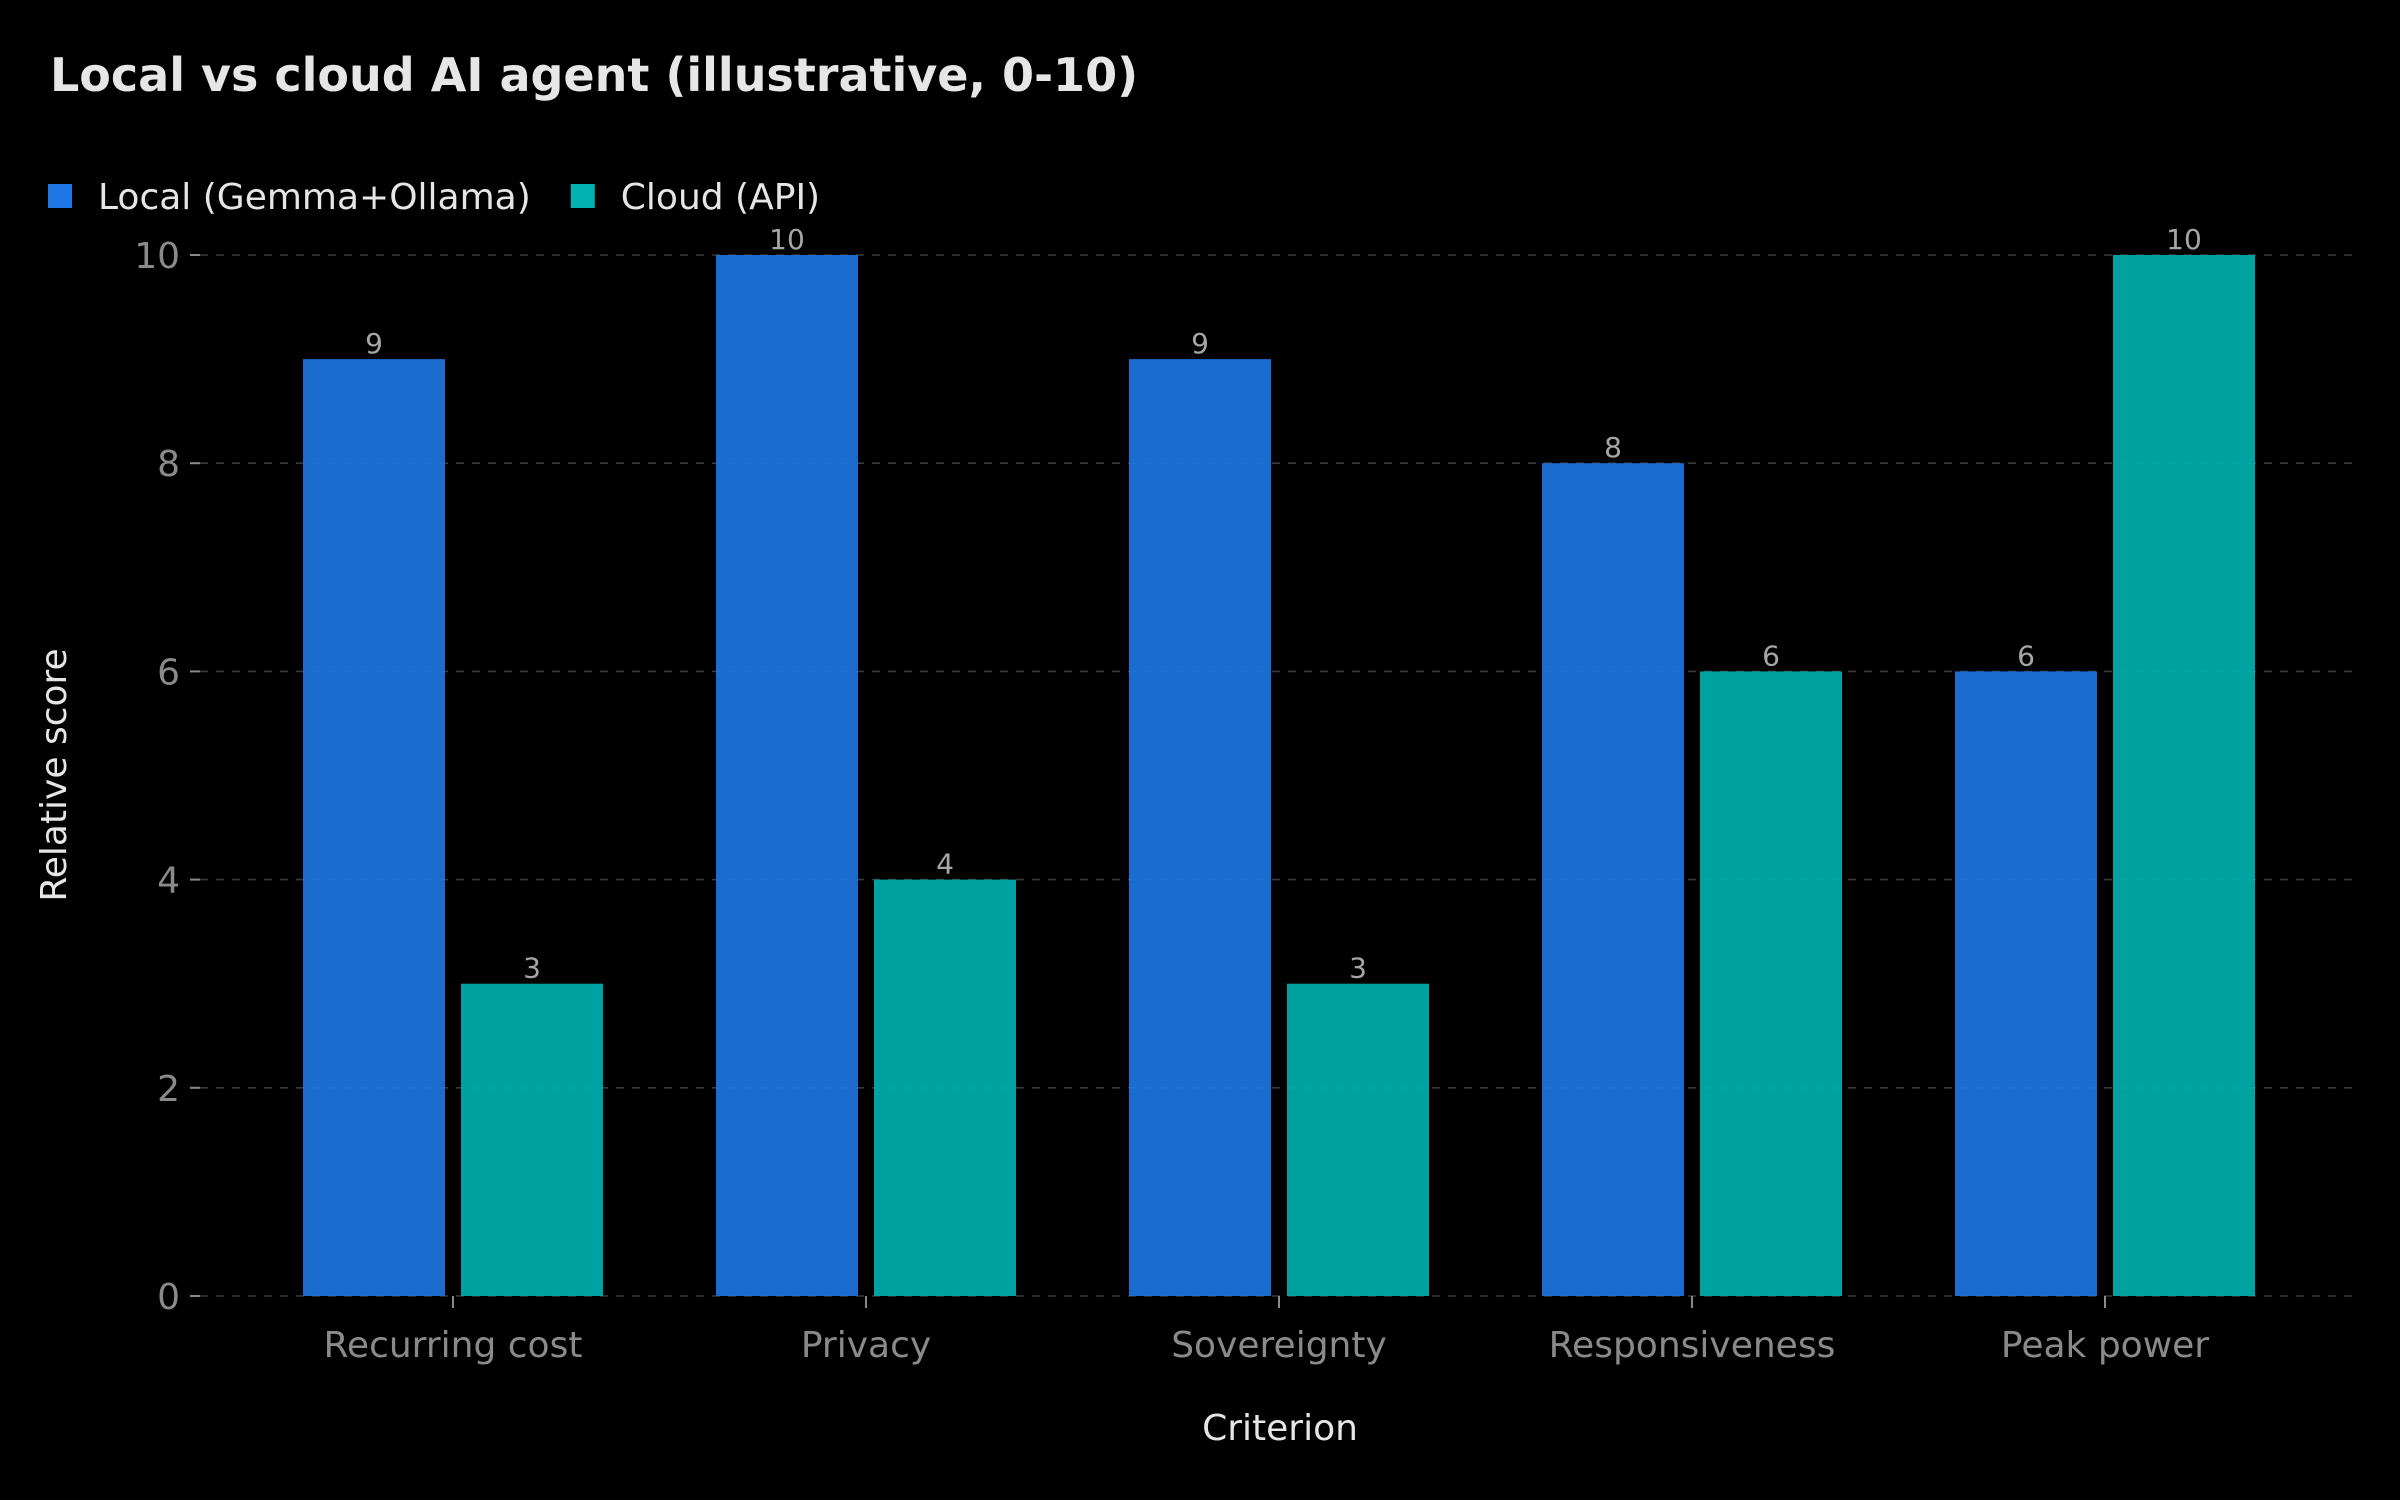 The height and width of the screenshot is (1500, 2400). What do you see at coordinates (168, 464) in the screenshot?
I see `y-tick-label: 8` at bounding box center [168, 464].